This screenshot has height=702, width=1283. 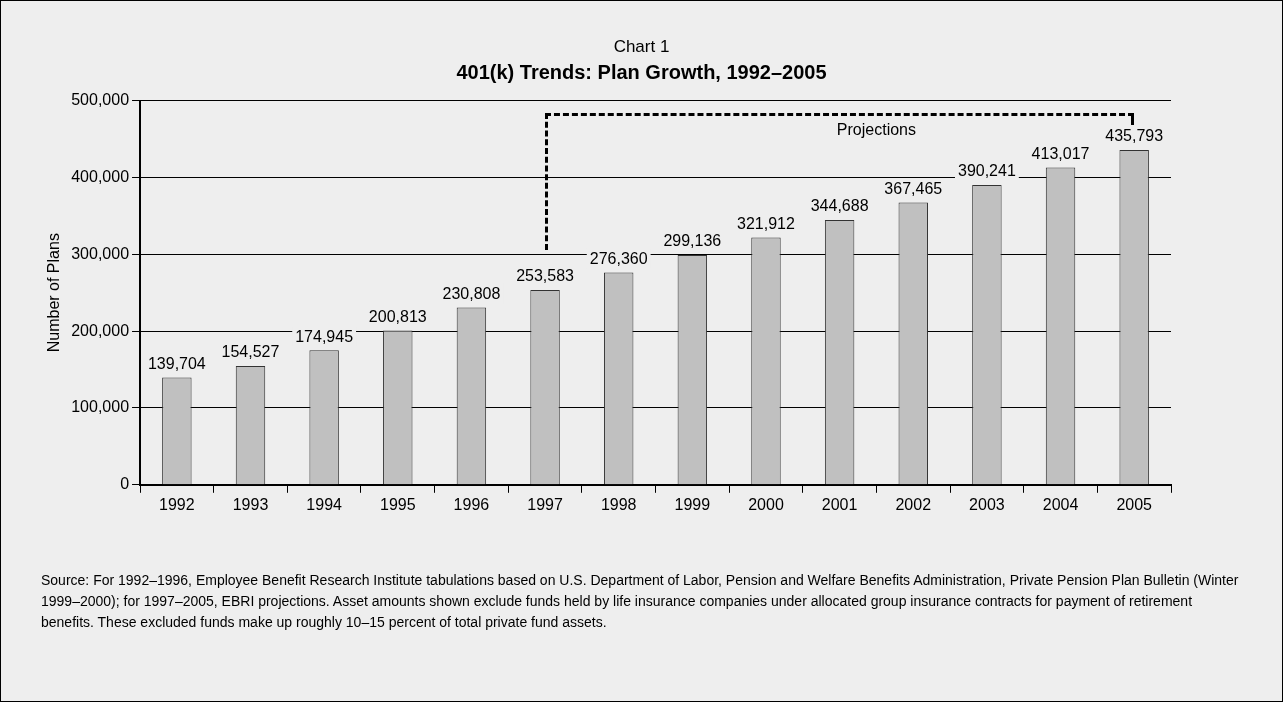 What do you see at coordinates (250, 352) in the screenshot?
I see `data-label: 154,527` at bounding box center [250, 352].